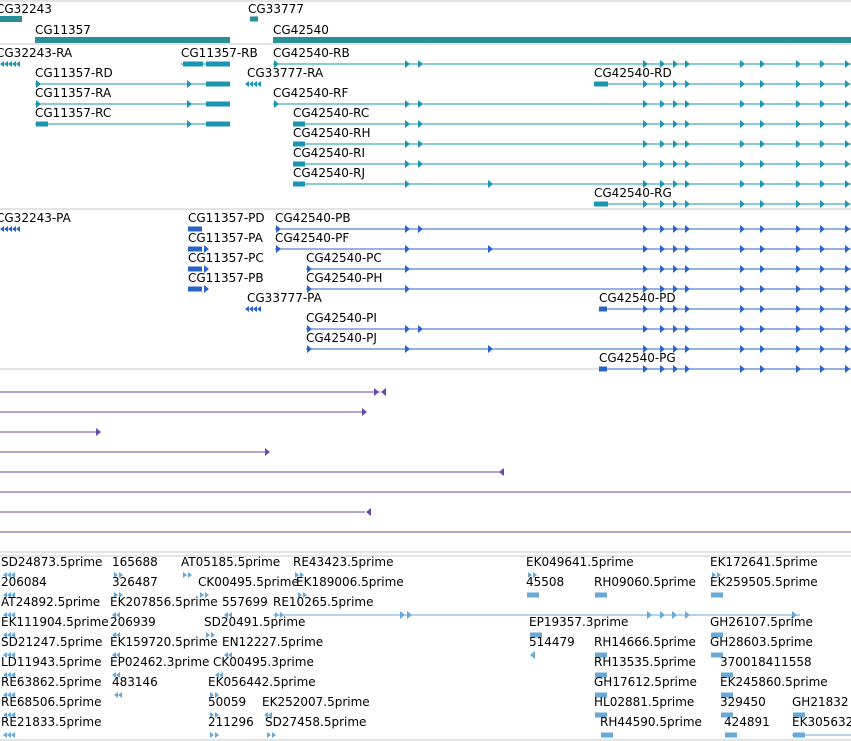 This screenshot has height=741, width=851. What do you see at coordinates (135, 562) in the screenshot?
I see `est-label: 165688` at bounding box center [135, 562].